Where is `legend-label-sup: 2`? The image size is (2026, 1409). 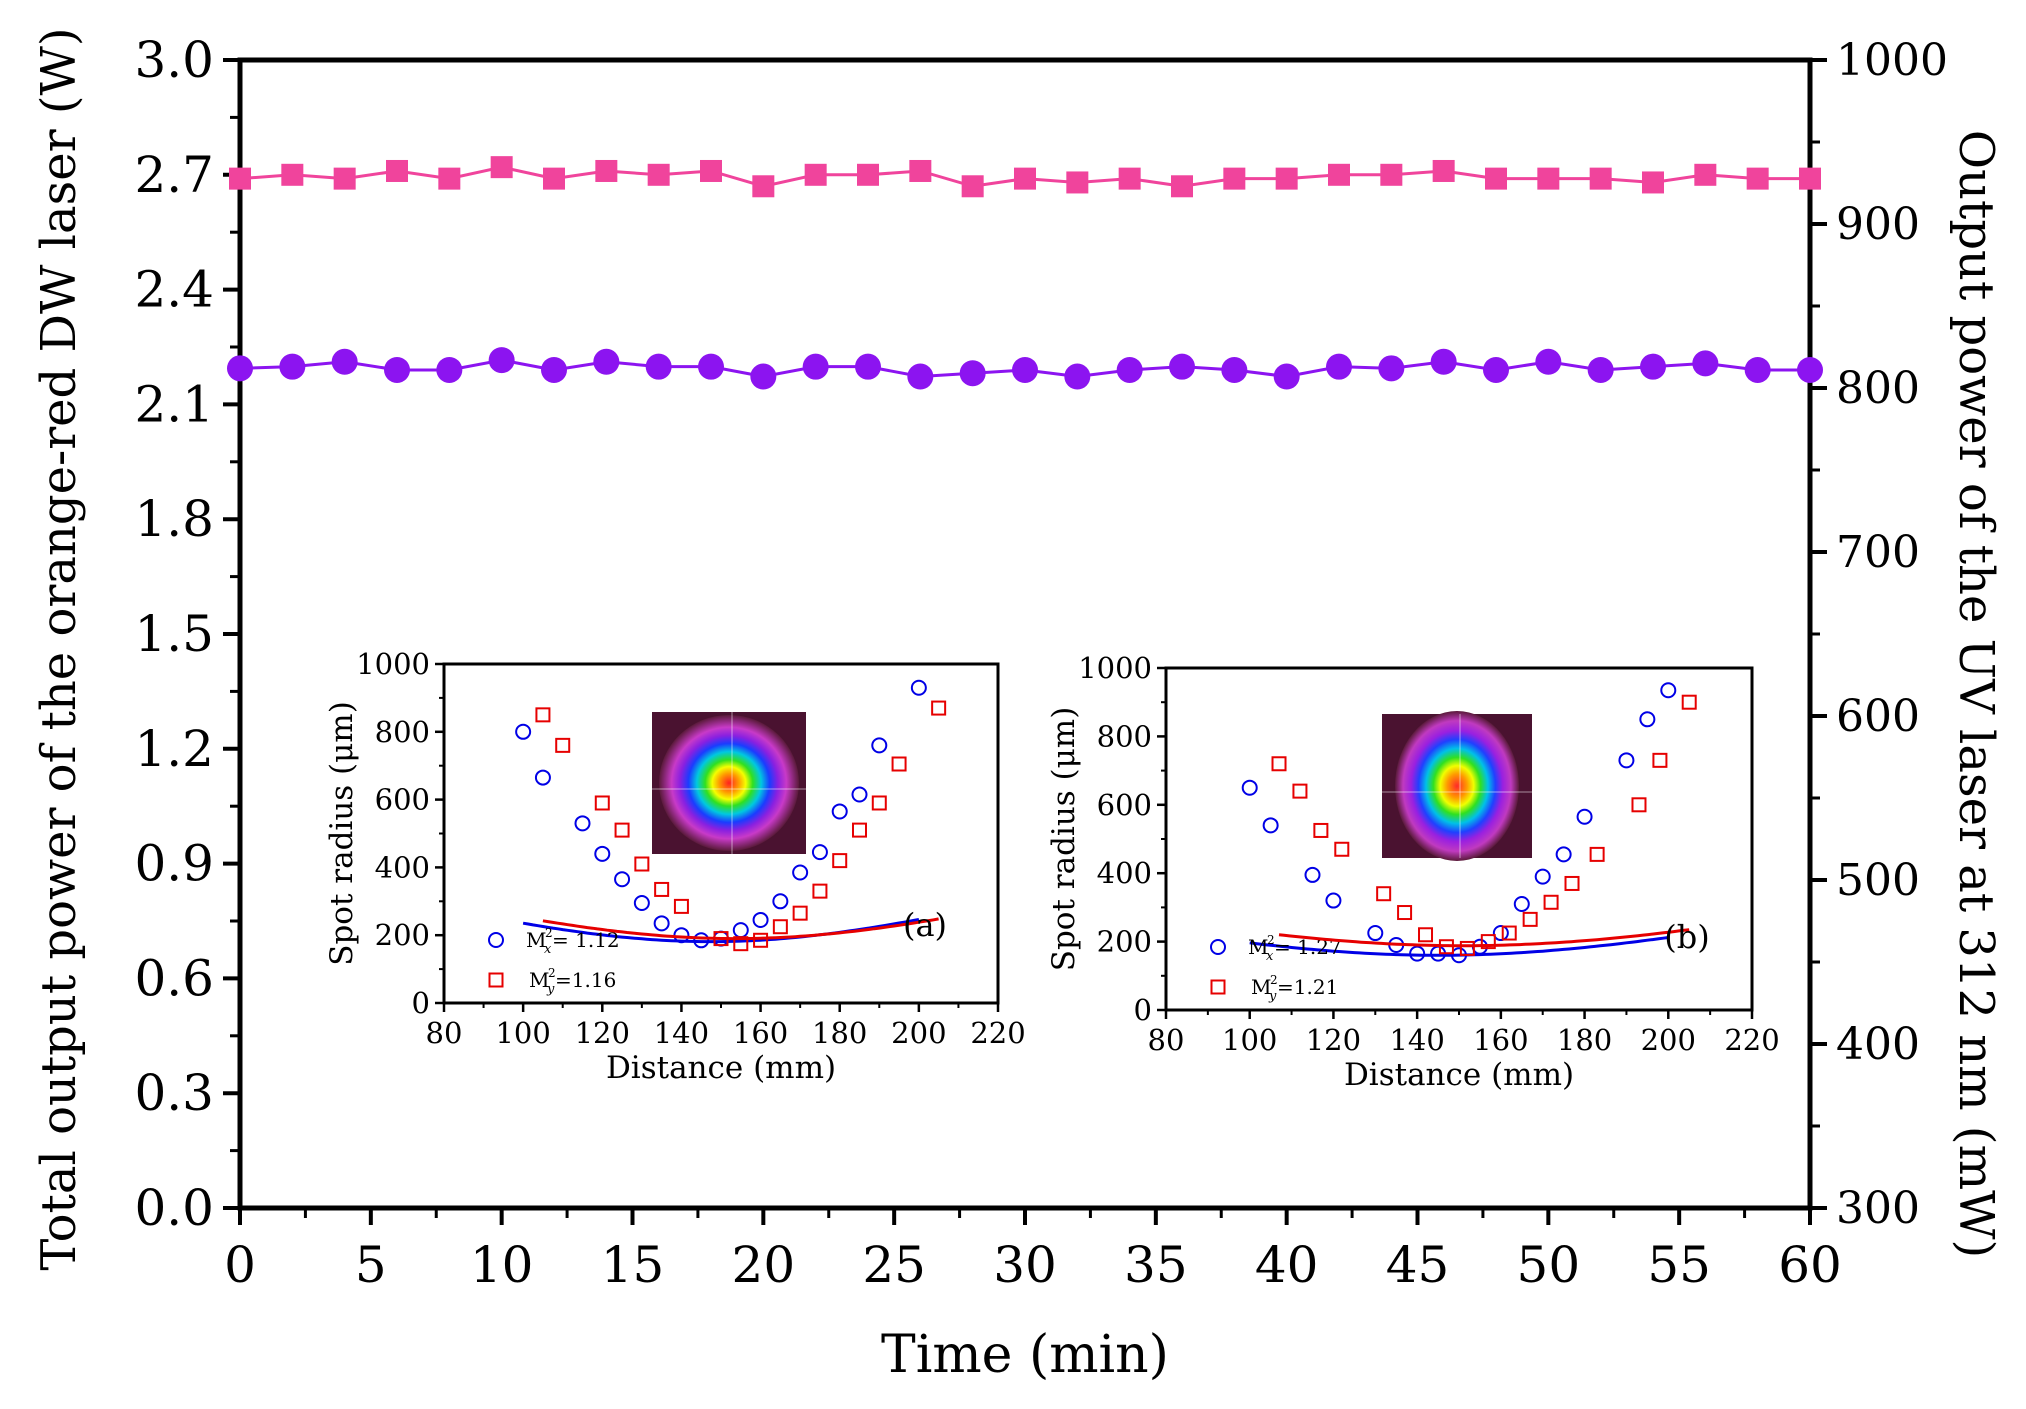
legend-label-sup: 2 is located at coordinates (552, 973).